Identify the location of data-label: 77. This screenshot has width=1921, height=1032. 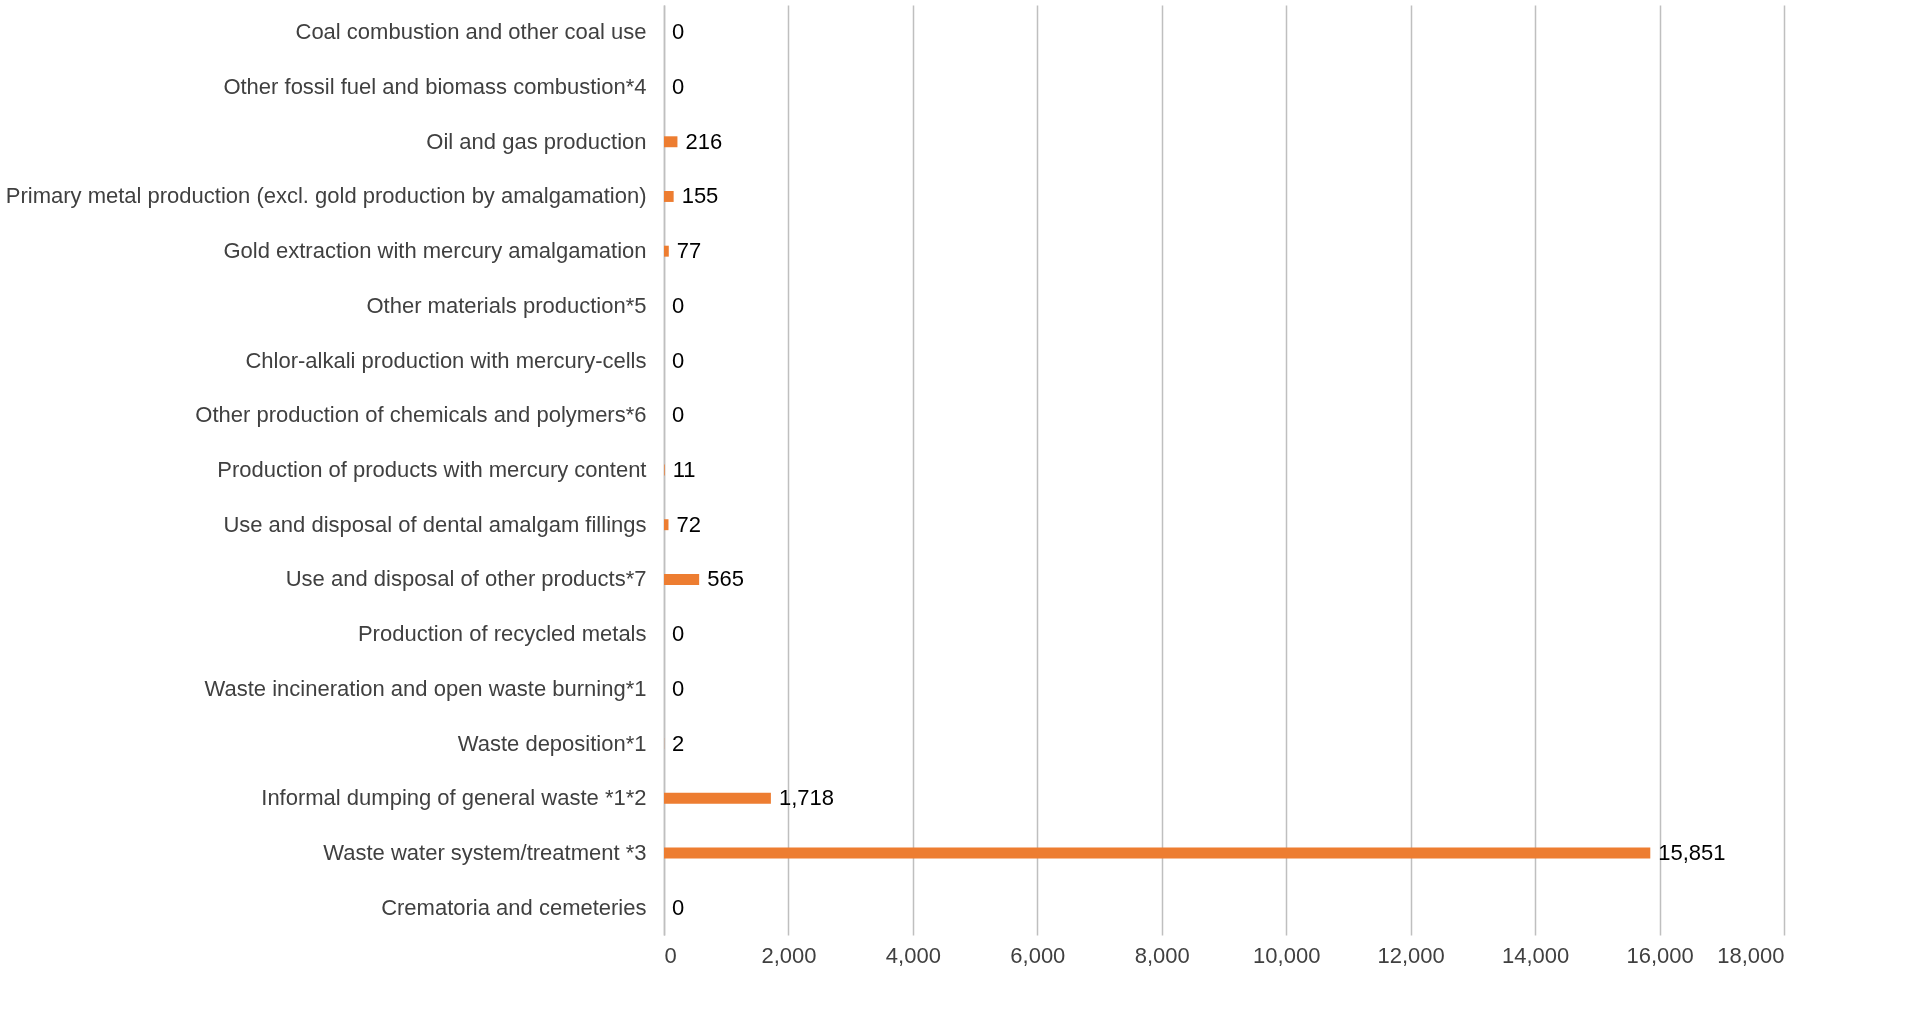
(689, 251).